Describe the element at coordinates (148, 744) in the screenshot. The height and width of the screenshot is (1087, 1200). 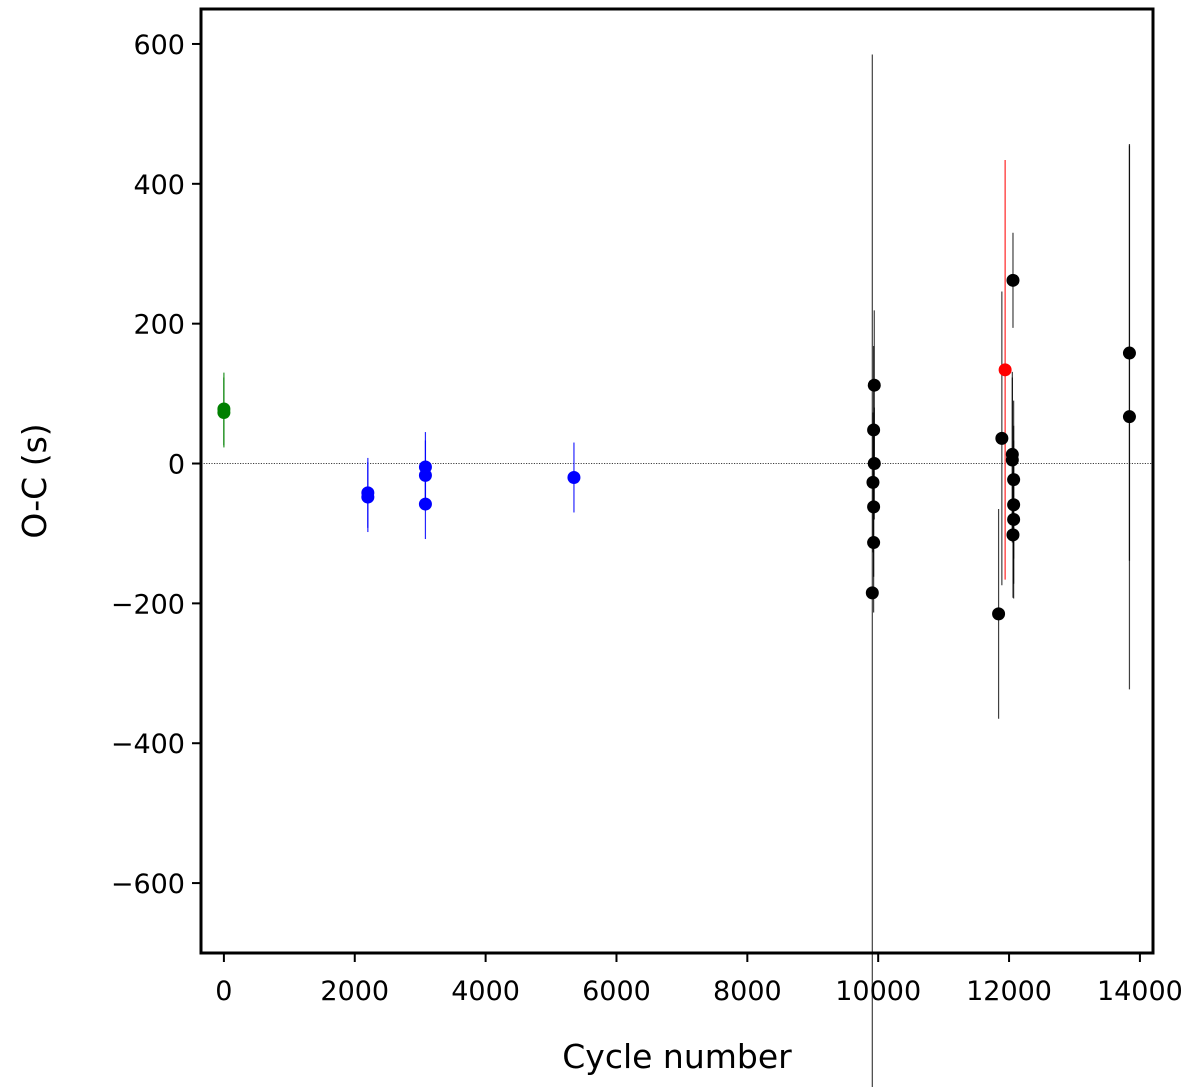
I see `y-tick-label: −400` at that location.